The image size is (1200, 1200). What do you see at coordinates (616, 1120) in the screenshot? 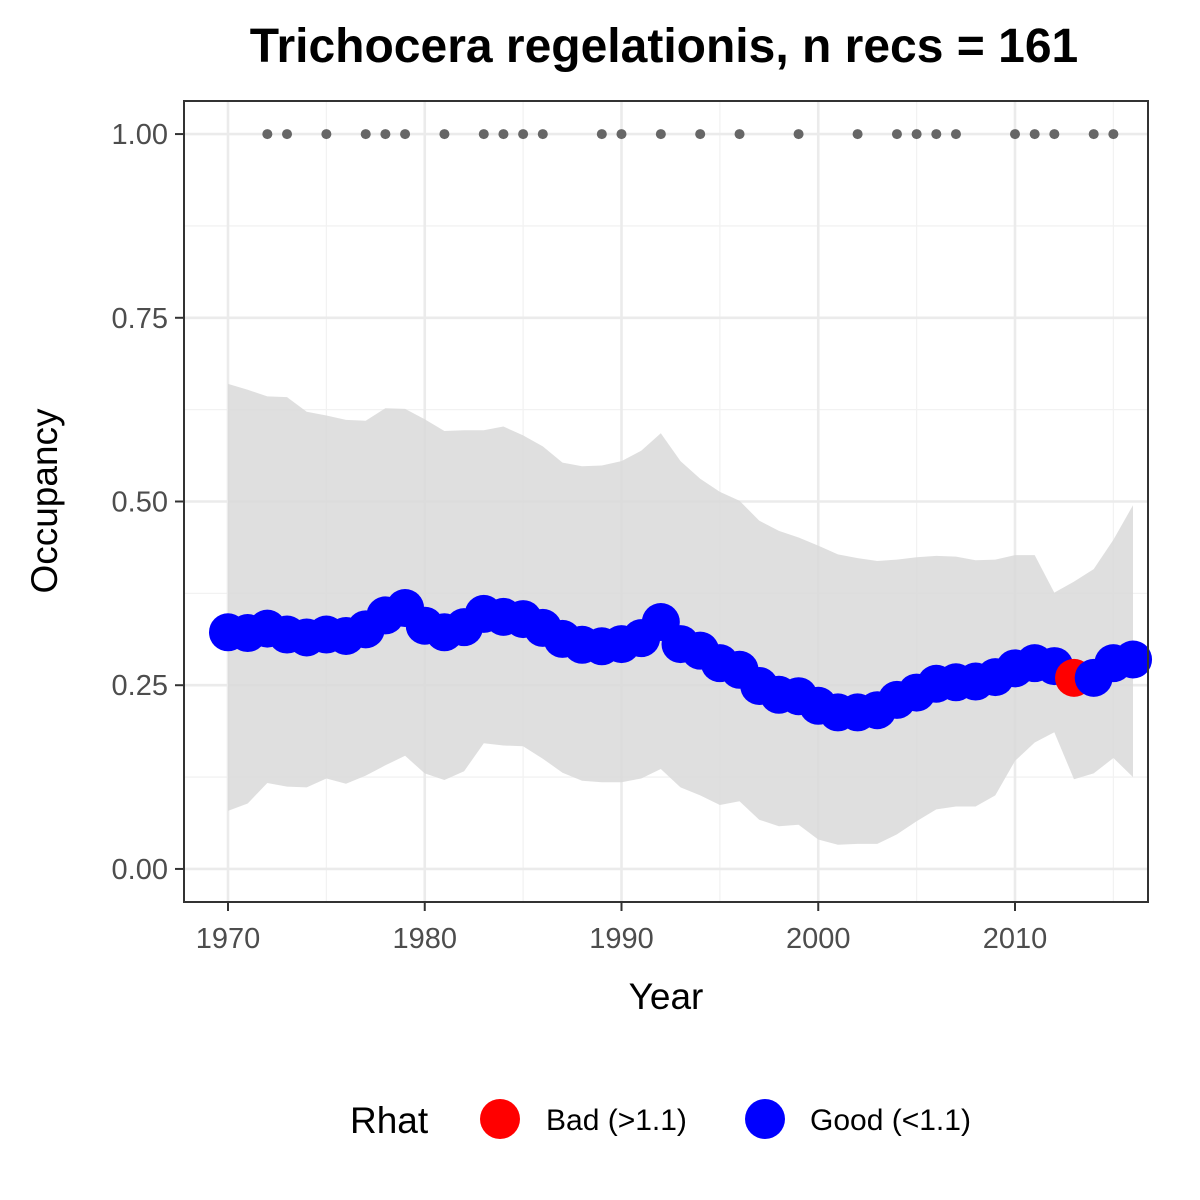
I see `legend-label-bad: Bad (>1.1)` at bounding box center [616, 1120].